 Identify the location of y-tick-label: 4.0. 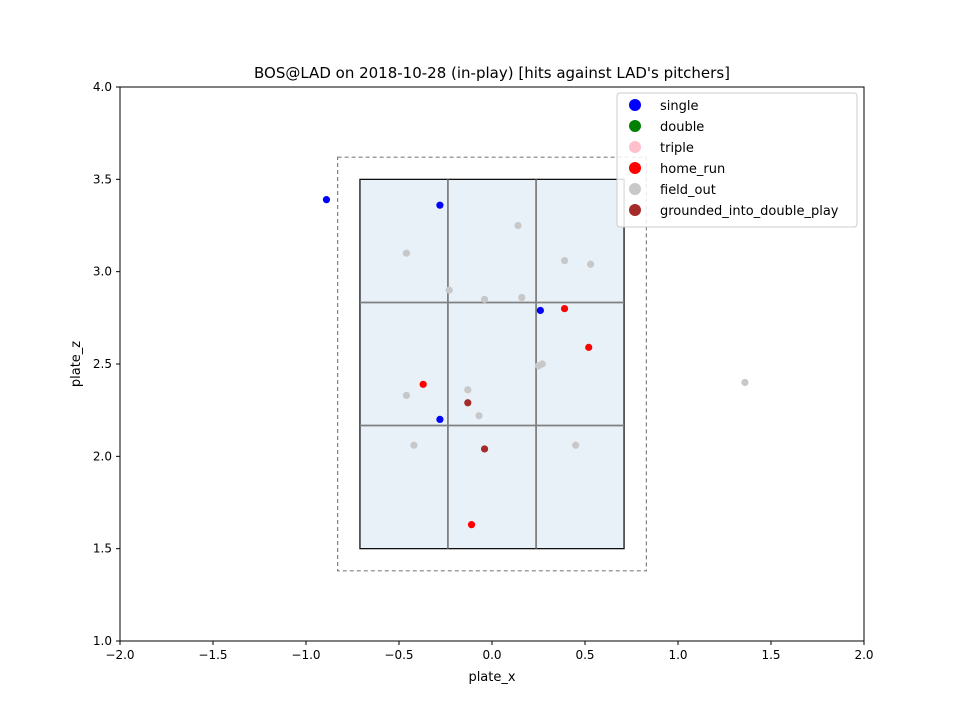
(102, 87).